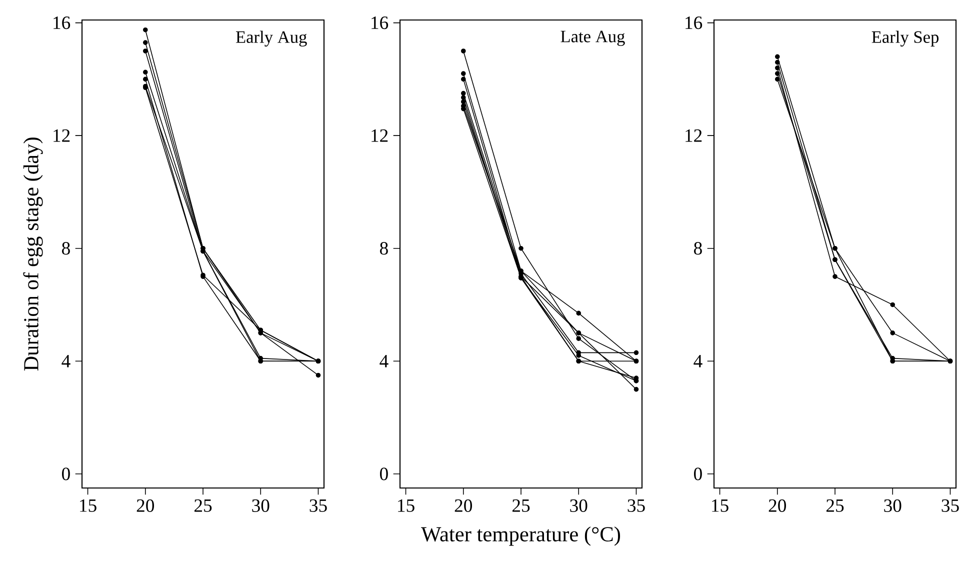 The height and width of the screenshot is (563, 966). Describe the element at coordinates (520, 536) in the screenshot. I see `x-axis-title: Water temperature (°C)` at that location.